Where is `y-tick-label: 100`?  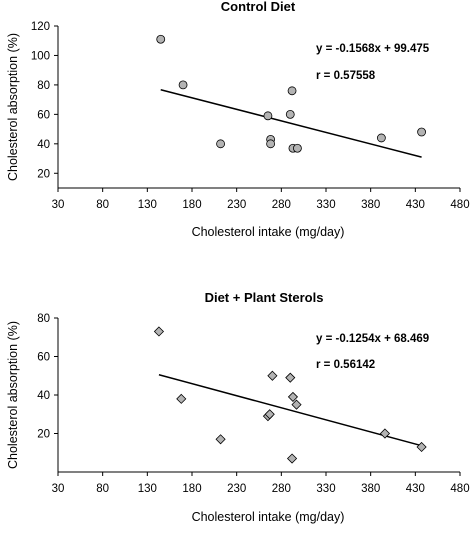 y-tick-label: 100 is located at coordinates (40, 56).